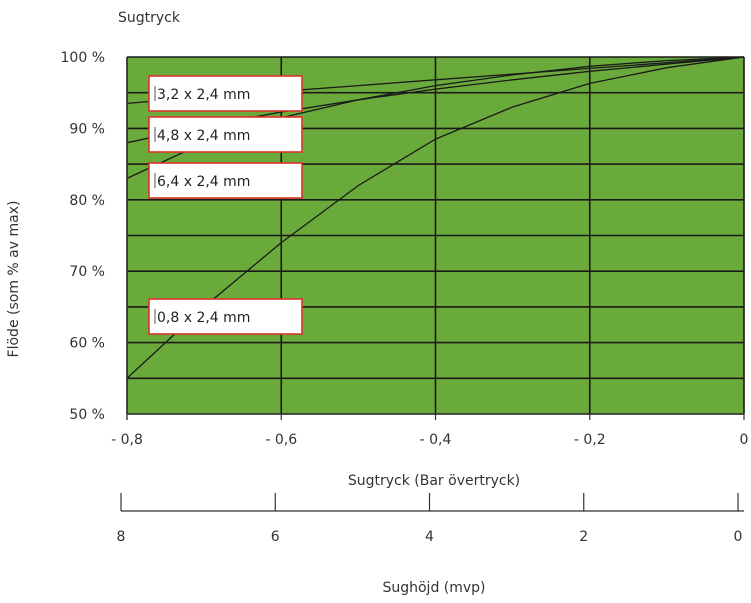 This screenshot has width=751, height=603. I want to click on secondary-tick-label: 0, so click(738, 537).